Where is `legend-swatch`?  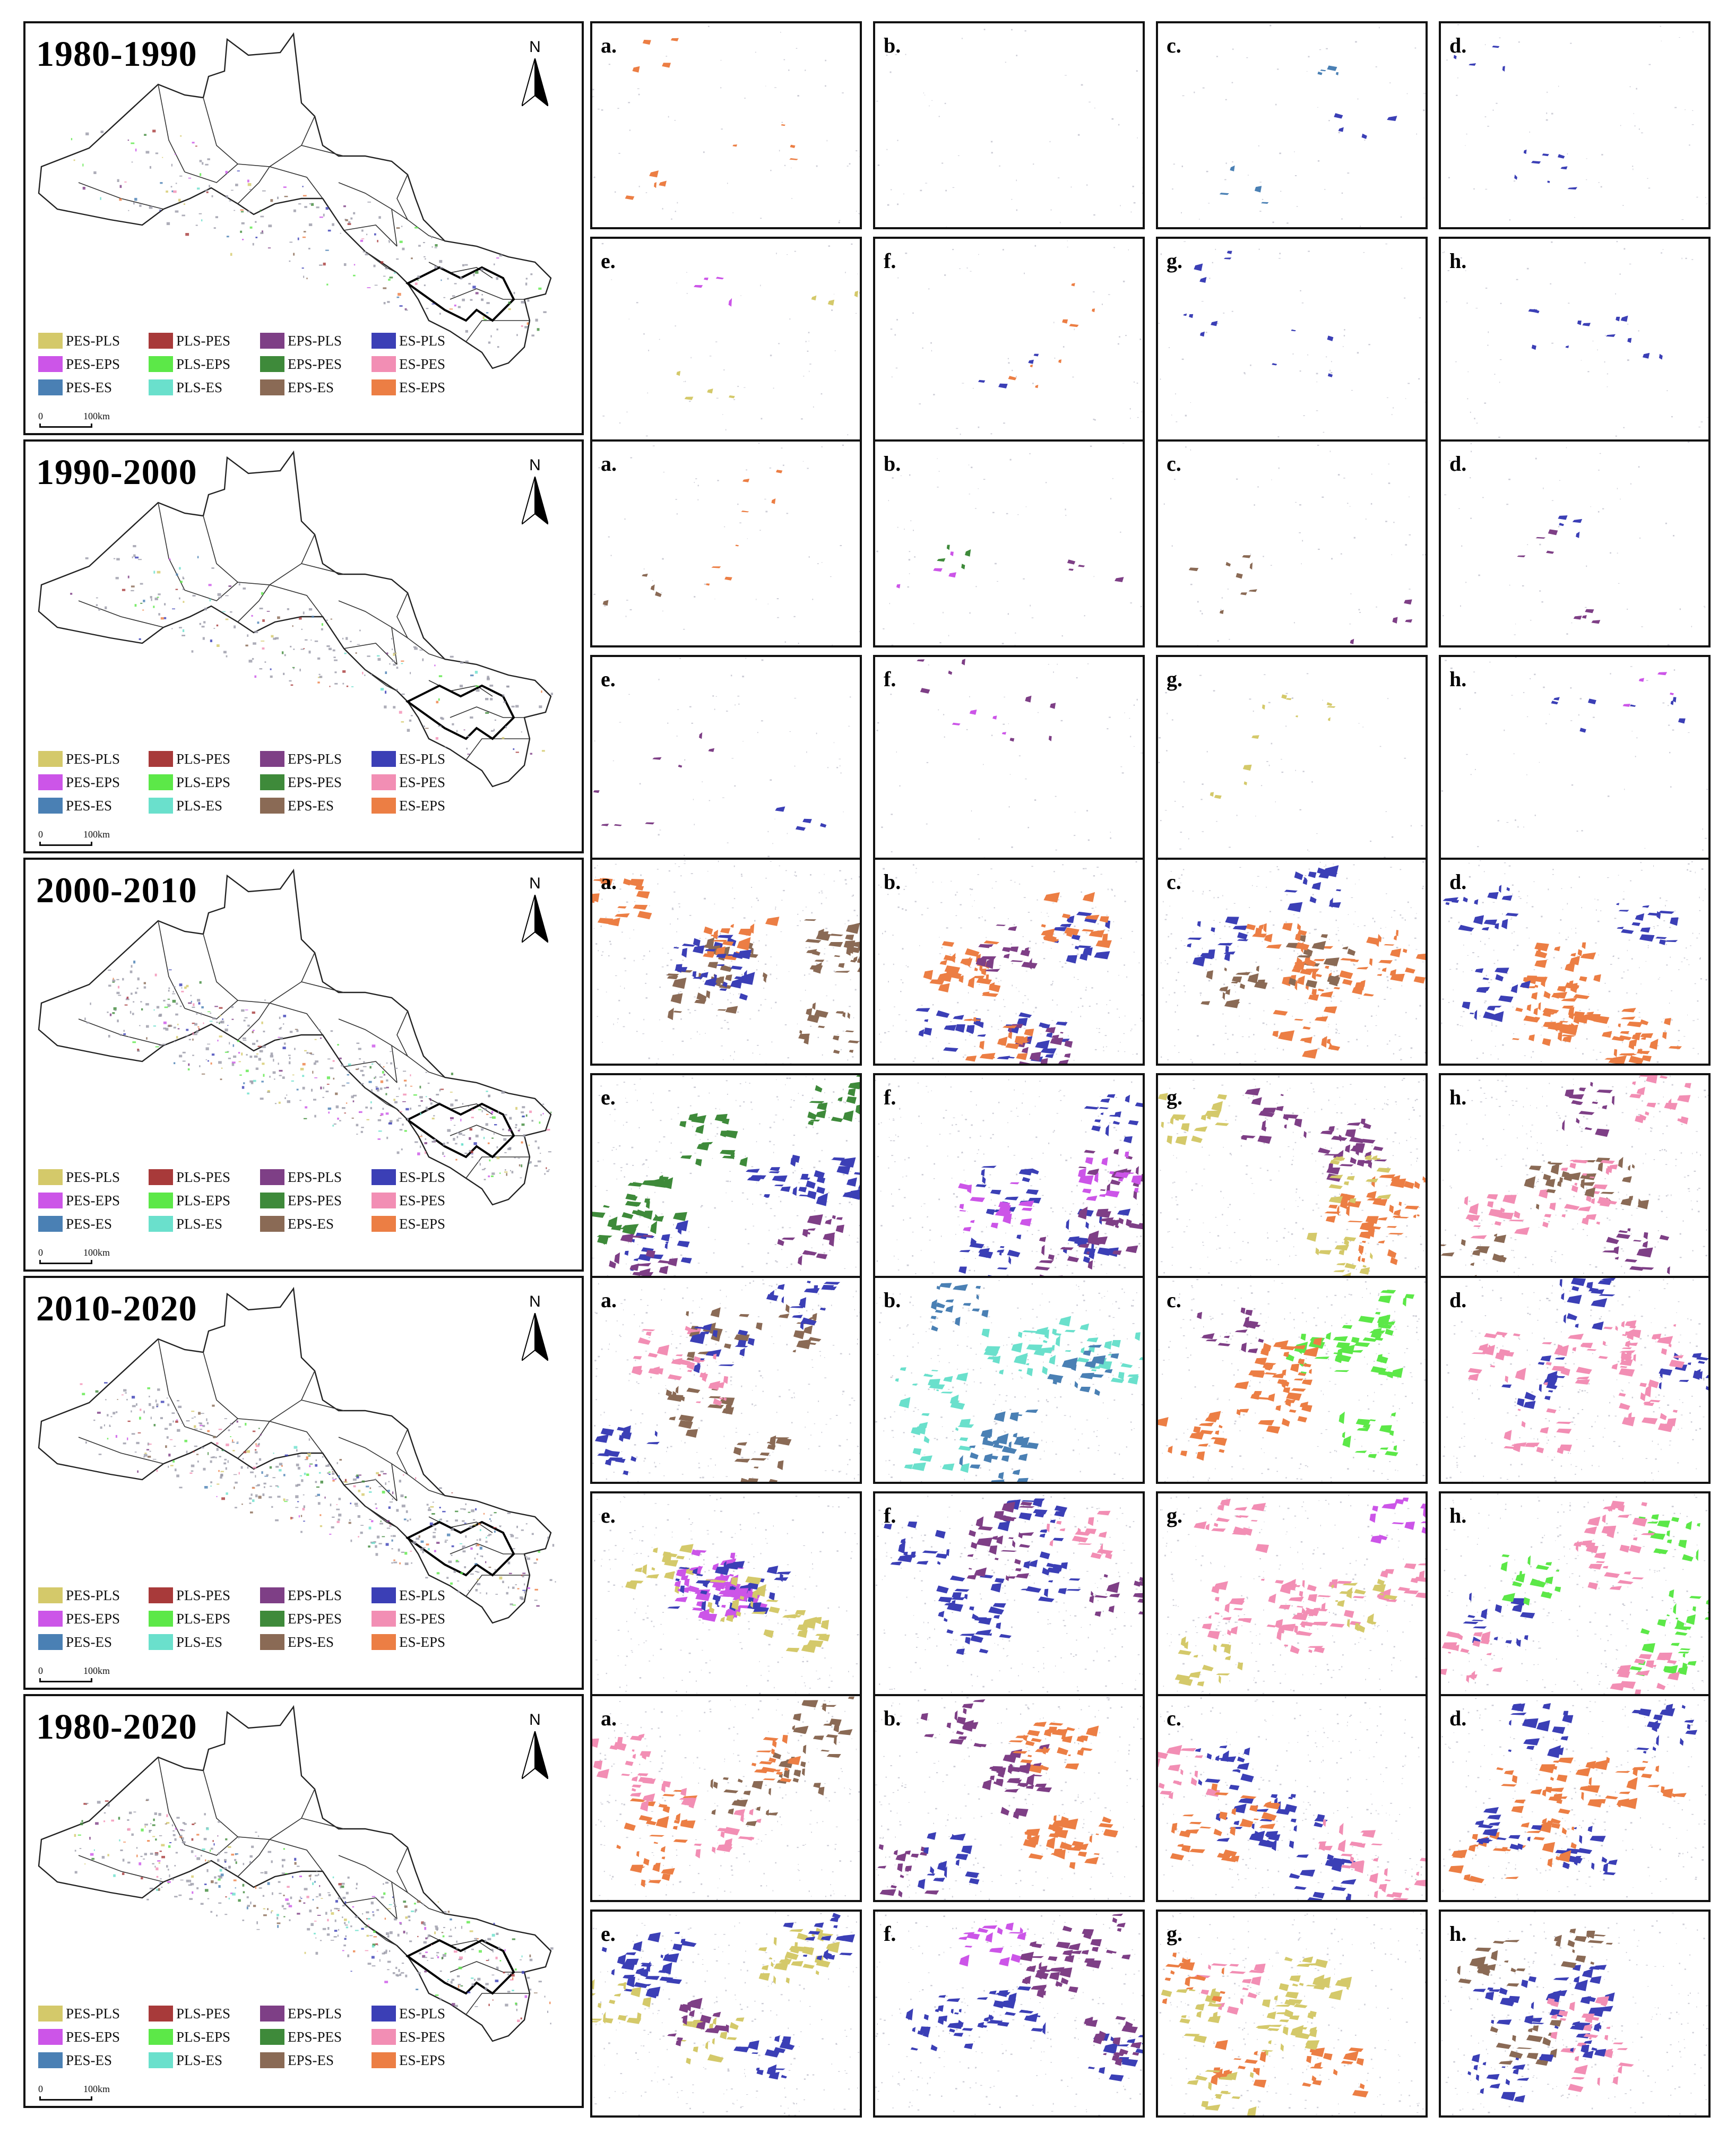 legend-swatch is located at coordinates (50, 782).